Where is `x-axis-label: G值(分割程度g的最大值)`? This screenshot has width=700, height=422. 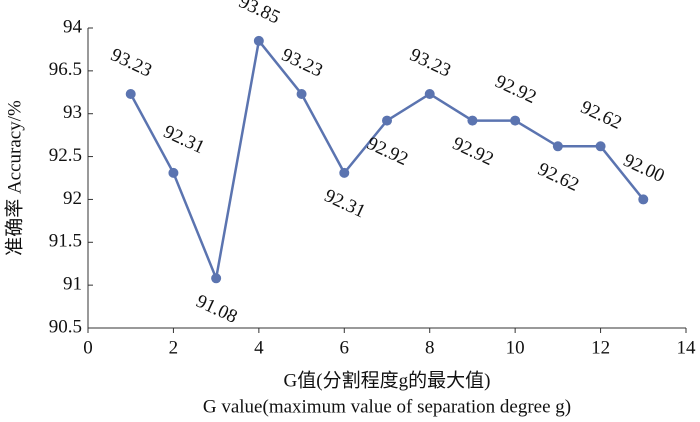
x-axis-label: G值(分割程度g的最大值) is located at coordinates (387, 380).